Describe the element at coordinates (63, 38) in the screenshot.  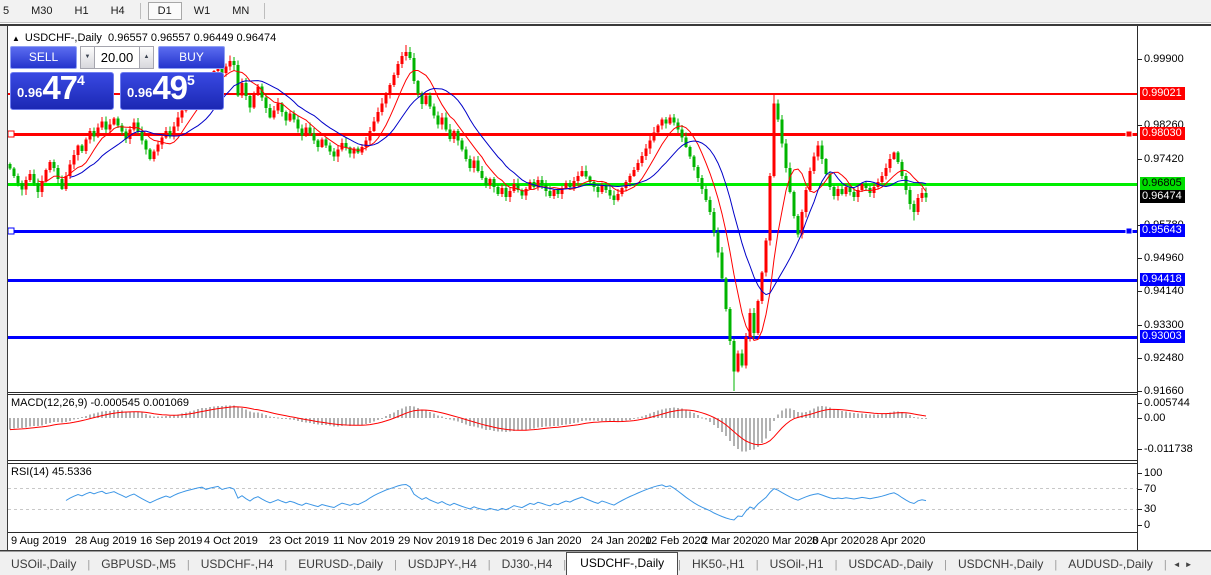
I see `chart-symbol-label: USDCHF-,Daily` at that location.